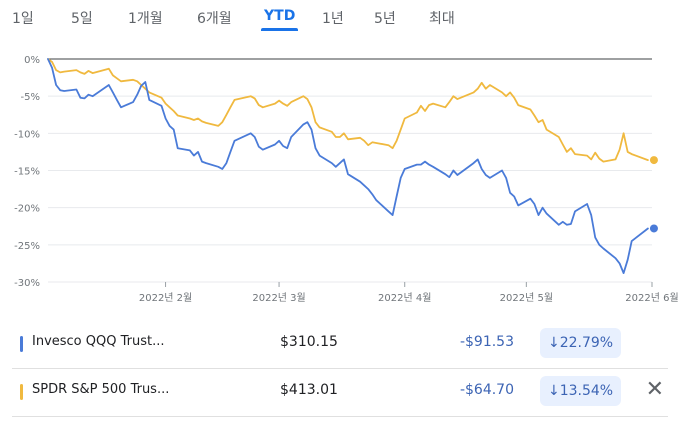  What do you see at coordinates (30, 97) in the screenshot?
I see `y-tick-label: -5%` at bounding box center [30, 97].